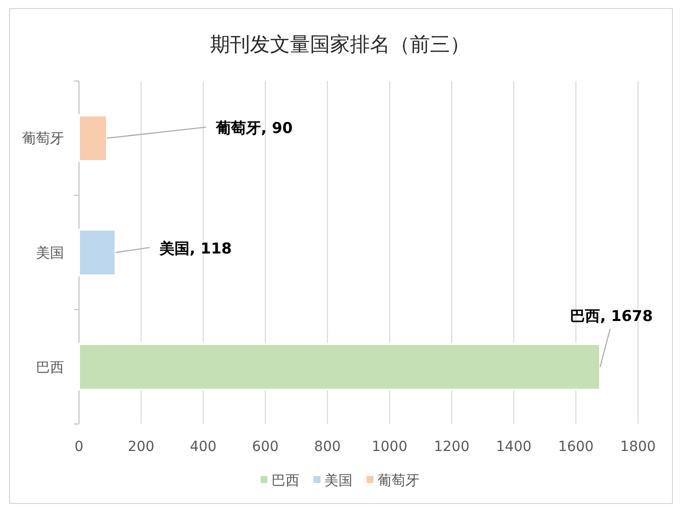 The height and width of the screenshot is (512, 680). I want to click on data-label: 葡萄牙, 90, so click(253, 128).